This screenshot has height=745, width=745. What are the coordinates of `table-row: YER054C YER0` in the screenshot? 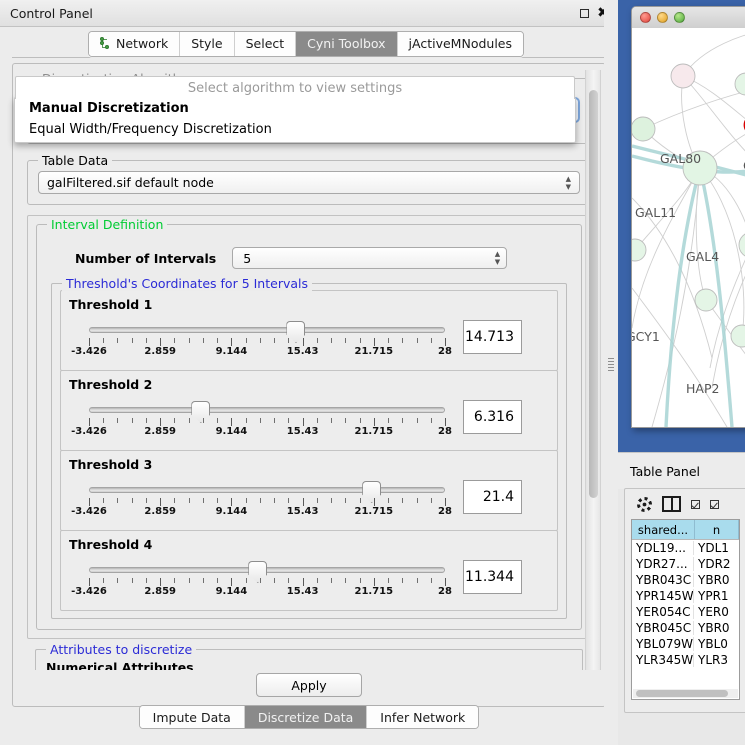 It's located at (685, 612).